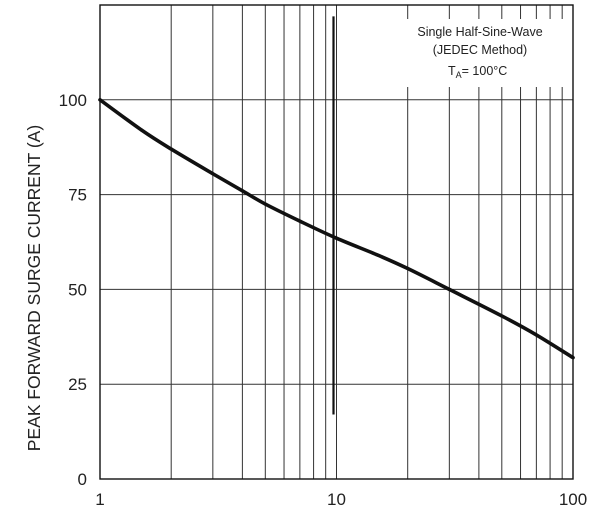  Describe the element at coordinates (73, 100) in the screenshot. I see `y-tick-label: 100` at that location.